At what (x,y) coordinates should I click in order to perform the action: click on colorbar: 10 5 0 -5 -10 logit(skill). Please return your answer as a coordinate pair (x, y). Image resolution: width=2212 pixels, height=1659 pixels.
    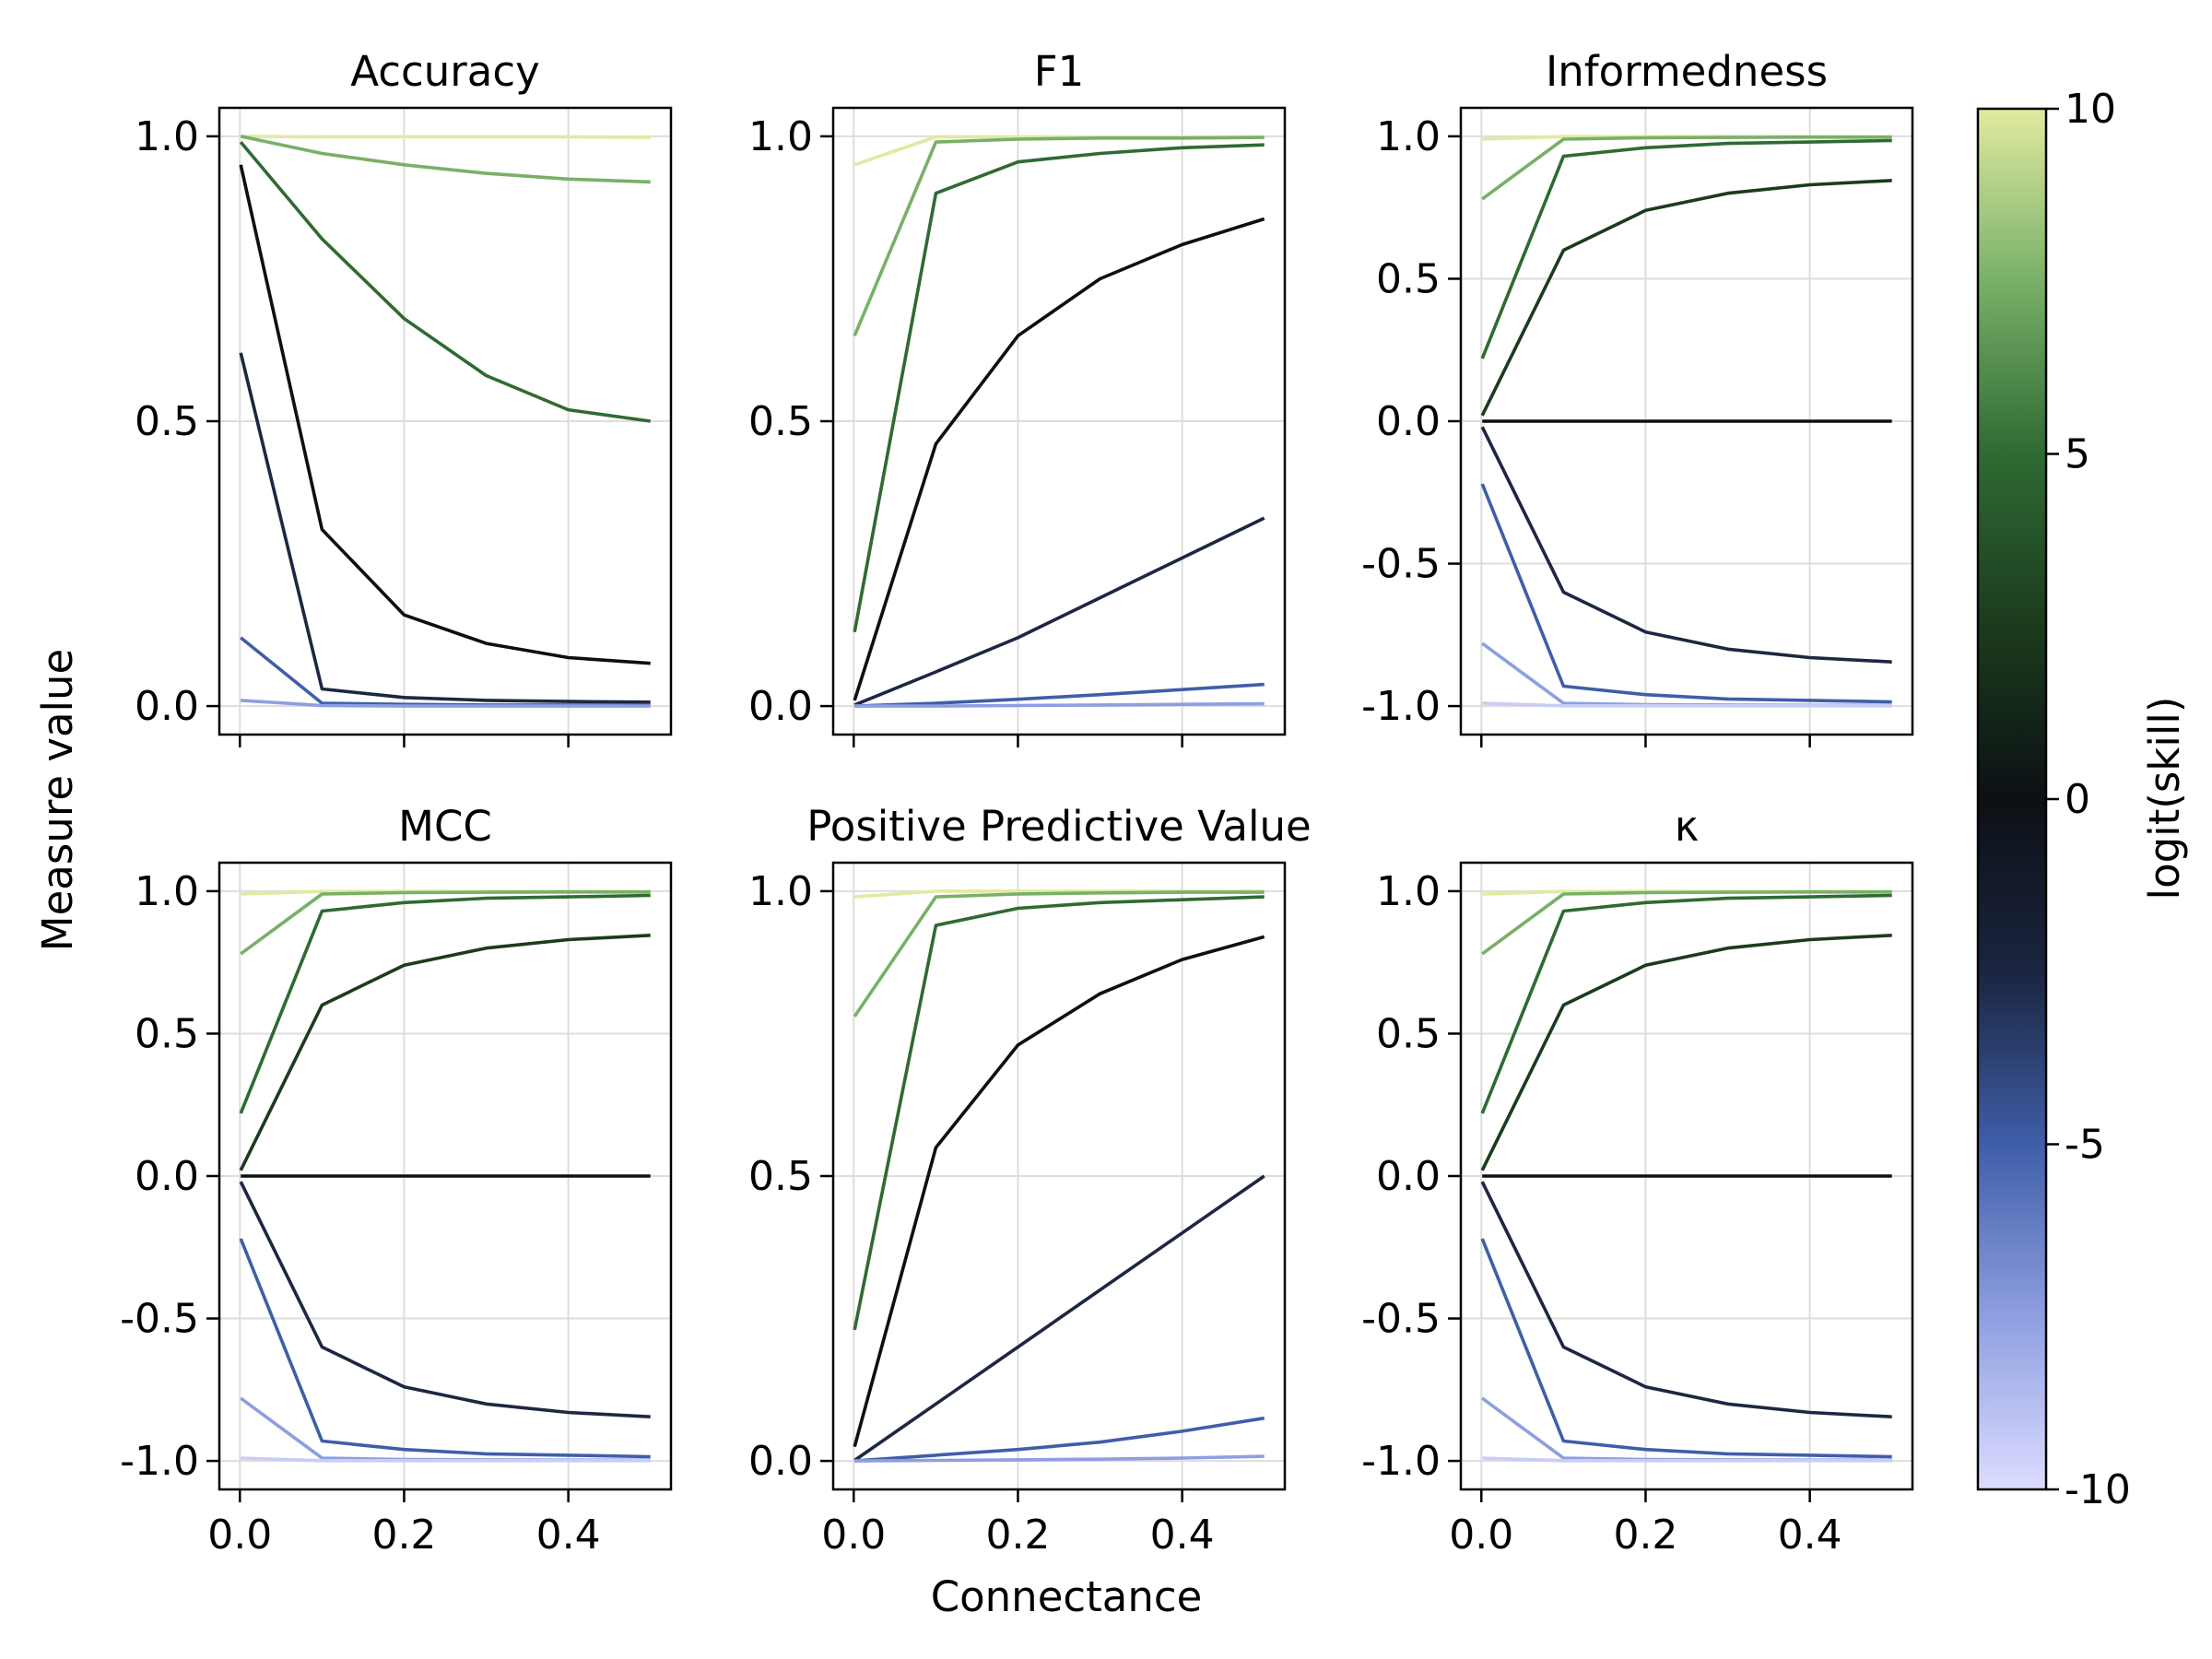
    Looking at the image, I should click on (2082, 799).